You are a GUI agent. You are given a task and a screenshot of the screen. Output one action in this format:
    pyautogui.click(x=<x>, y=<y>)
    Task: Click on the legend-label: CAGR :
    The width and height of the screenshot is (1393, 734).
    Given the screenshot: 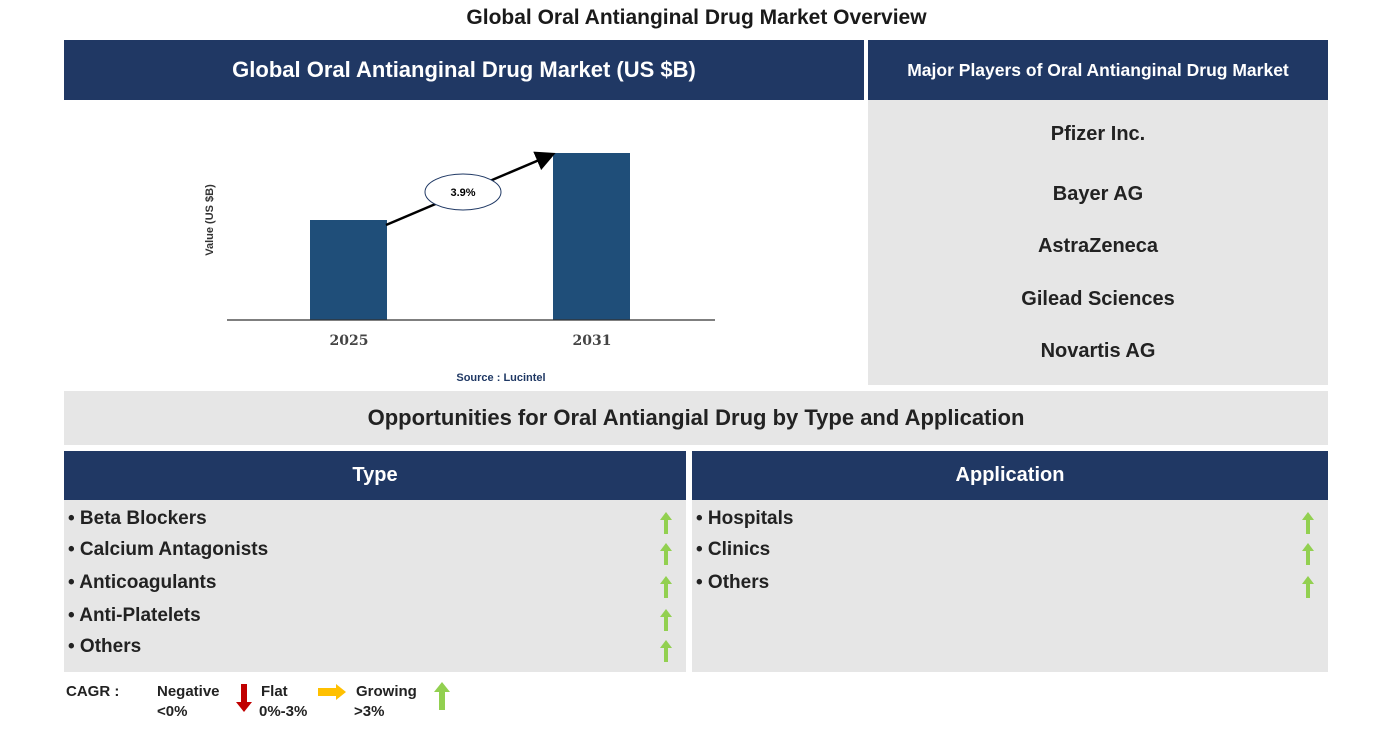 What is the action you would take?
    pyautogui.click(x=93, y=691)
    